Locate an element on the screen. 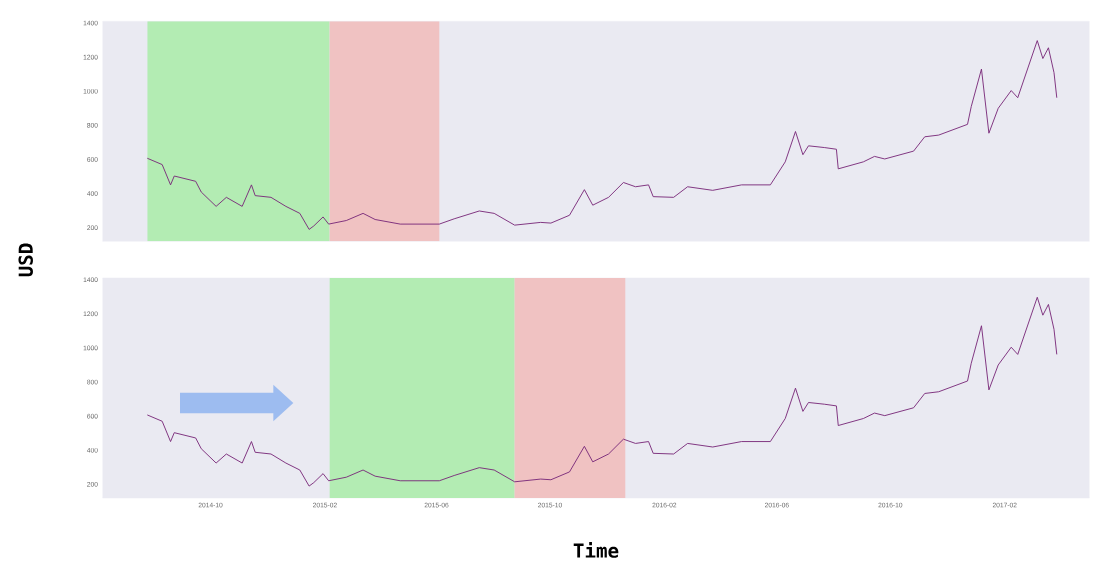 This screenshot has width=1104, height=572. x-axis-title: Time is located at coordinates (596, 549).